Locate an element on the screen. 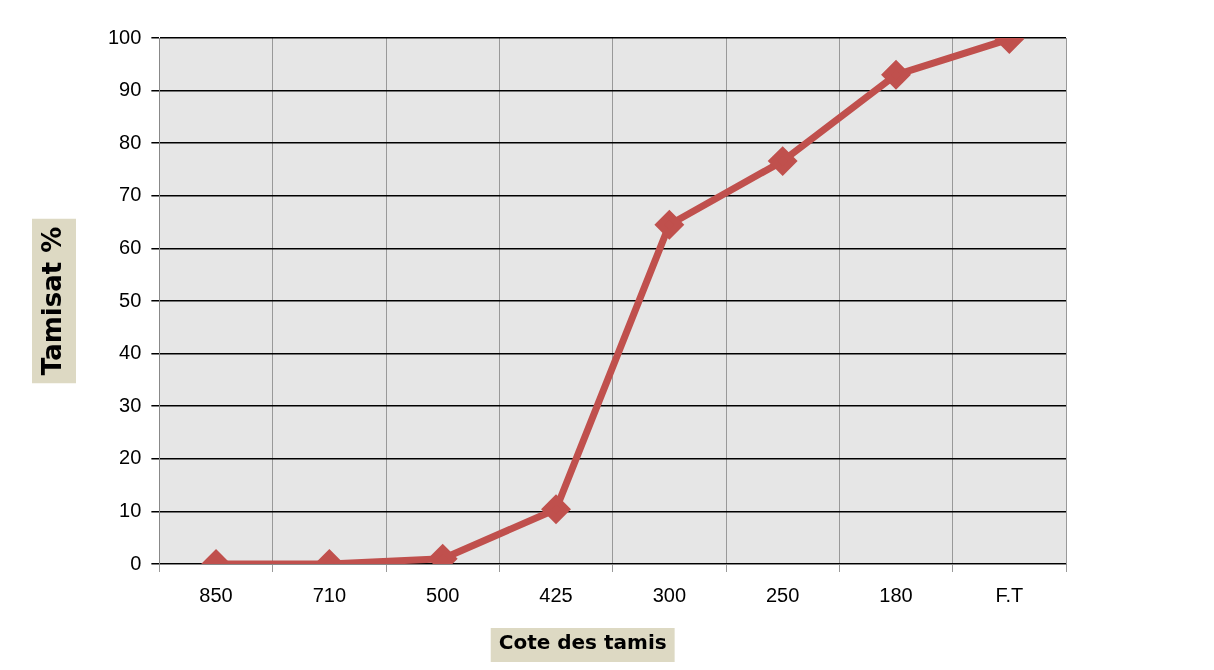  y-axis-title: Tamisat % is located at coordinates (51, 301).